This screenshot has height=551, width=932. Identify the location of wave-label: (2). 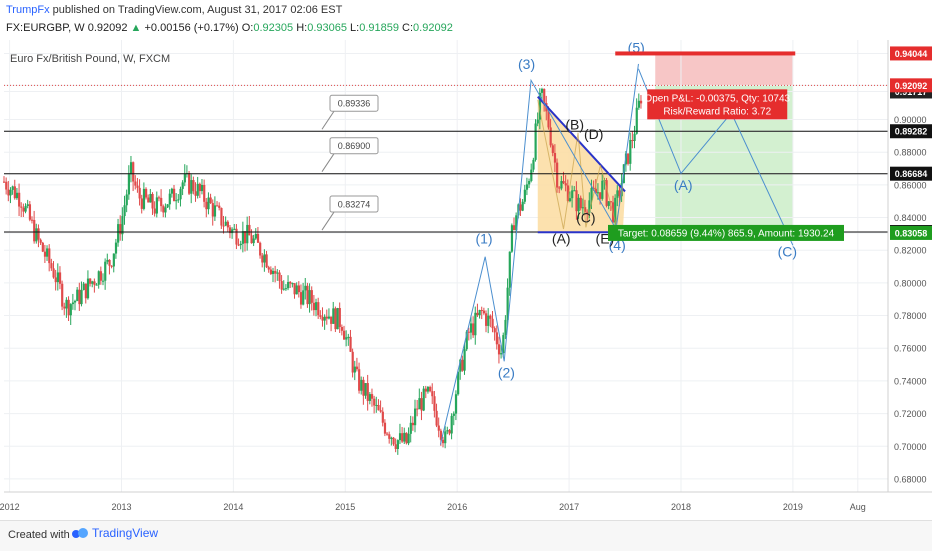
(506, 373).